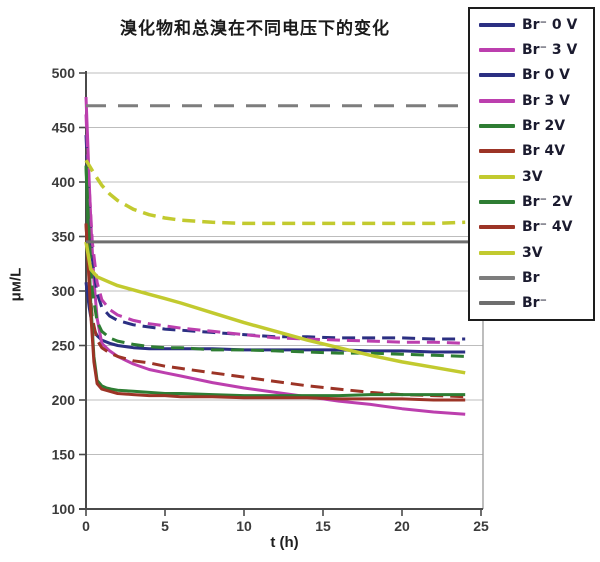 Image resolution: width=600 pixels, height=562 pixels. Describe the element at coordinates (544, 151) in the screenshot. I see `legend-label: Br 4V` at that location.